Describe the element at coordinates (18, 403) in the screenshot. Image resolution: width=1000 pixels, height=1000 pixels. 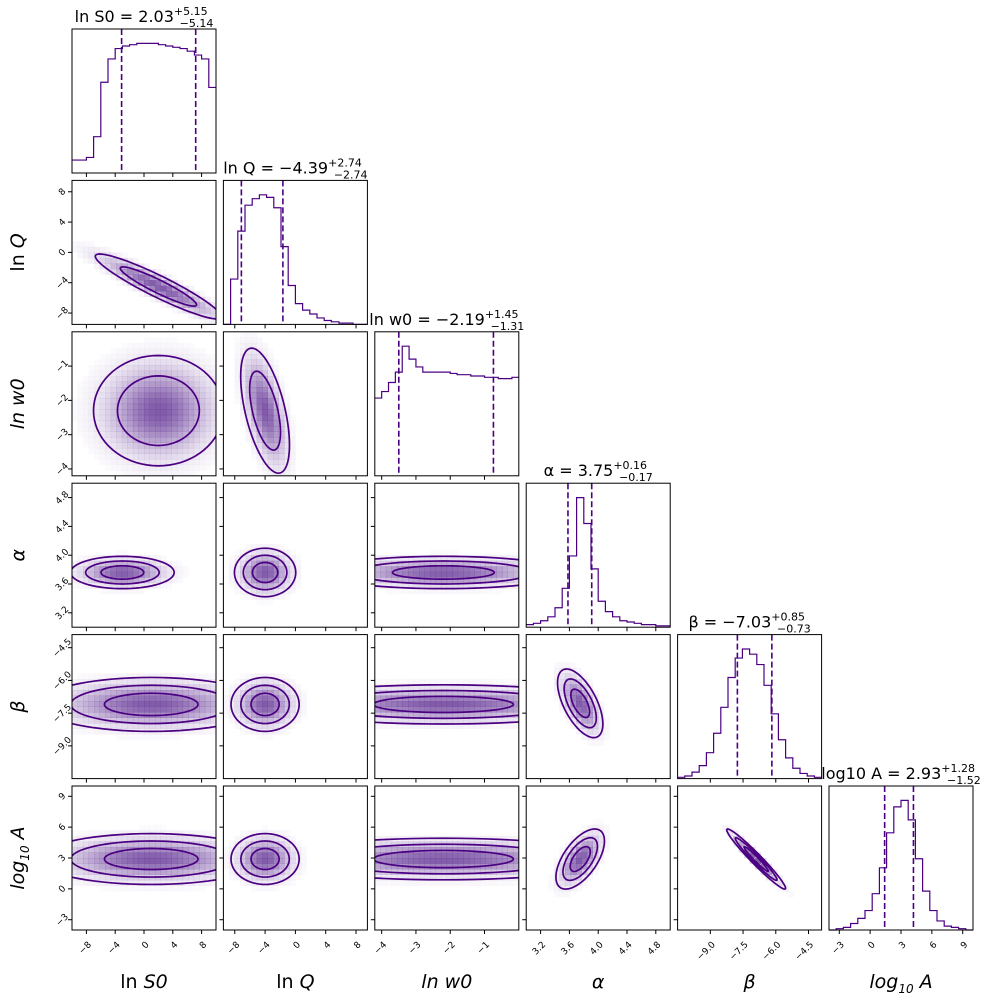
I see `label-italic: ln w0` at that location.